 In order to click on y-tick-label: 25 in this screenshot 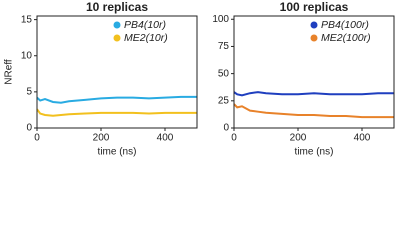, I will do `click(224, 100)`.